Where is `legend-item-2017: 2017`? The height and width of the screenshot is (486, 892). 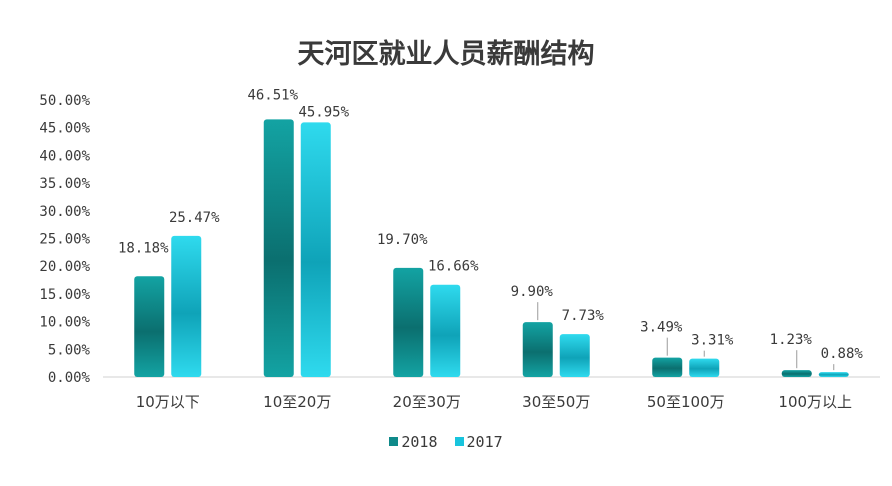
legend-item-2017: 2017 is located at coordinates (478, 441).